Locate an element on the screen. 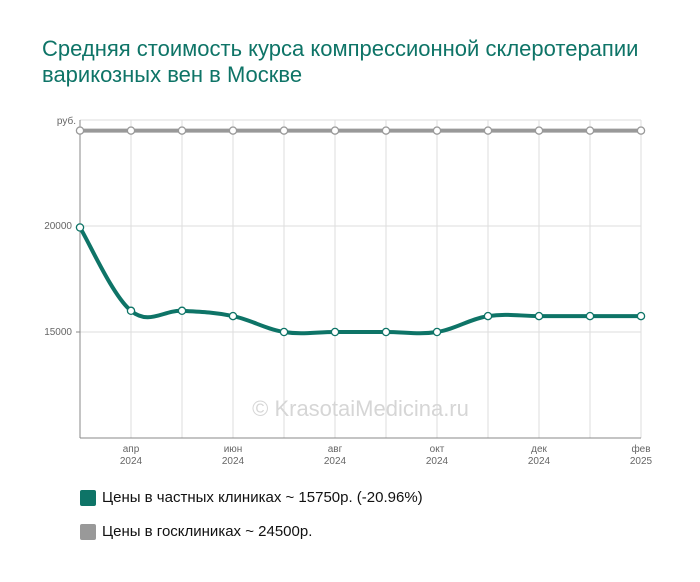 The width and height of the screenshot is (700, 582). x-tick-label-month: фев is located at coordinates (640, 449).